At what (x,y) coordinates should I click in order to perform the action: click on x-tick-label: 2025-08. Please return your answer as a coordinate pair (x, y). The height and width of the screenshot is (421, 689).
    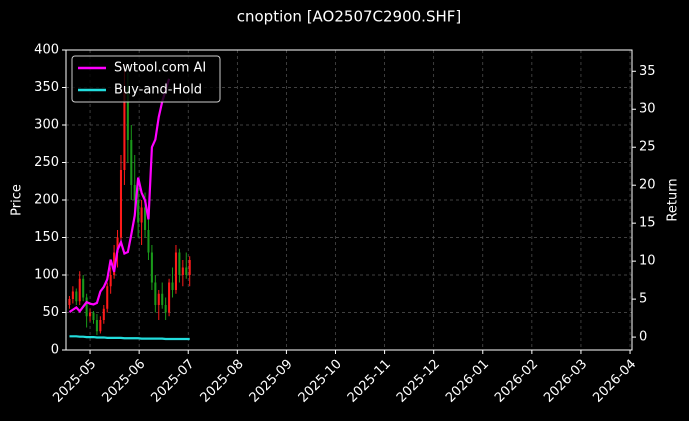
    Looking at the image, I should click on (222, 381).